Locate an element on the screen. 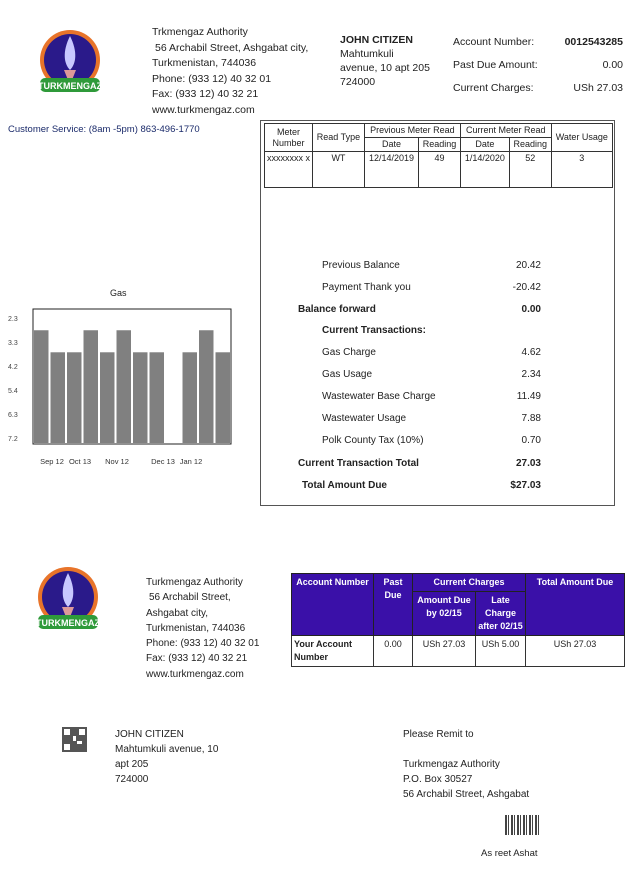 The width and height of the screenshot is (642, 891). col-current-read: Current Meter Read is located at coordinates (505, 130).